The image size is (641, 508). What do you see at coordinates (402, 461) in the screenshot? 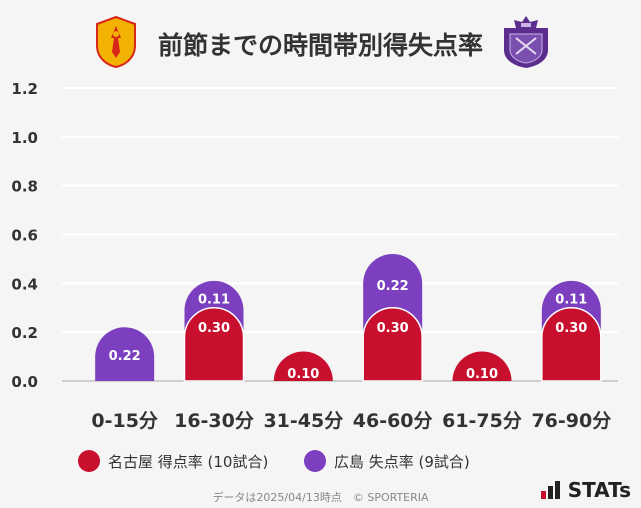
I see `legend-label-hiroshima: 広島 失点率 (9試合)` at bounding box center [402, 461].